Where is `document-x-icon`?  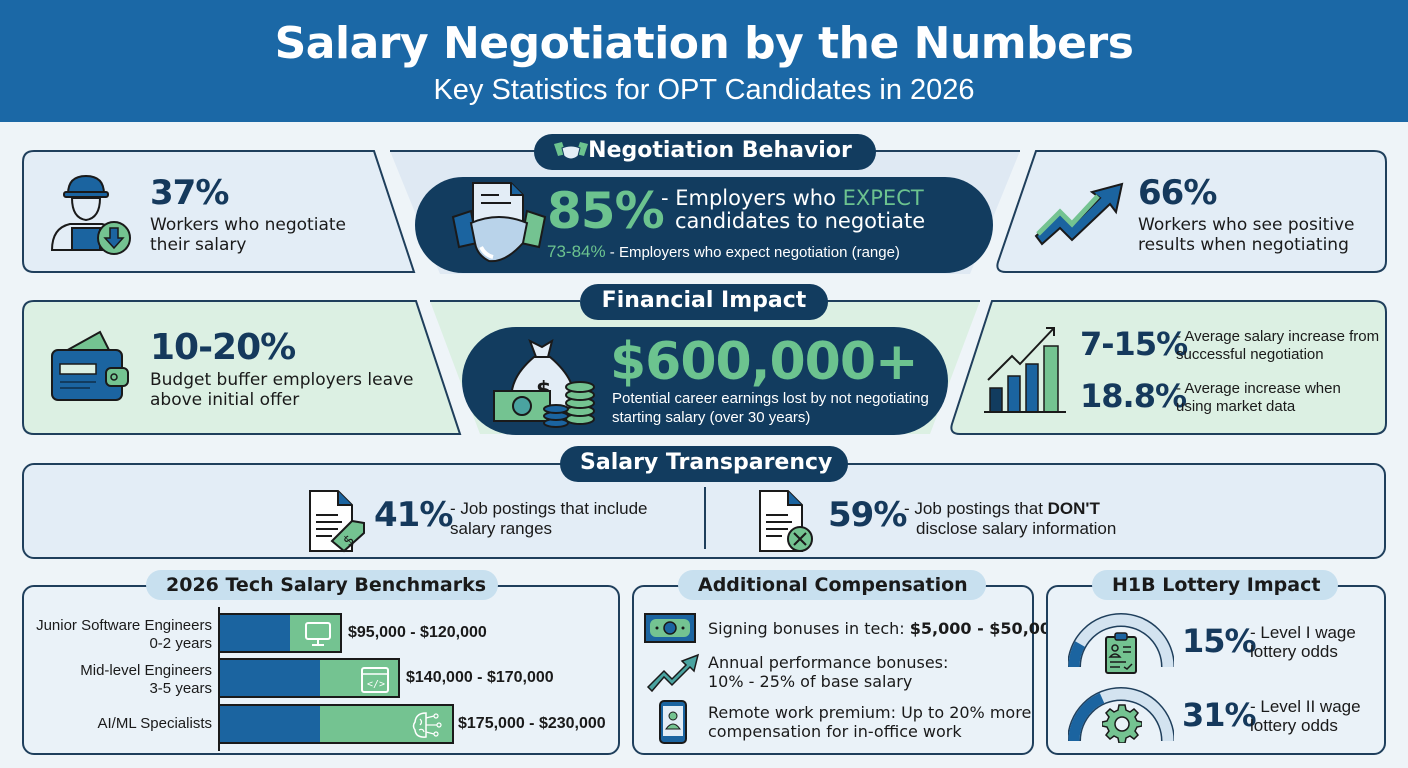
document-x-icon is located at coordinates (786, 521).